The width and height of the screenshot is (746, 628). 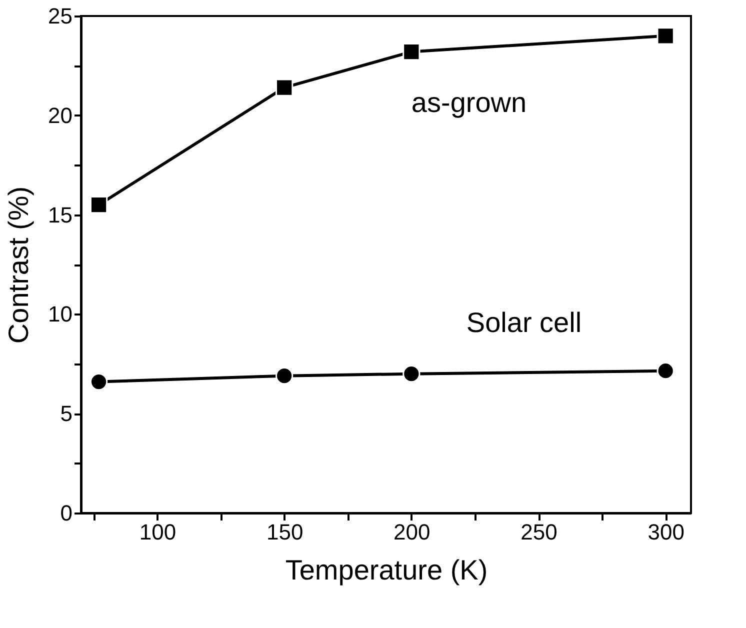 I want to click on y-tick-label: 15, so click(x=60, y=215).